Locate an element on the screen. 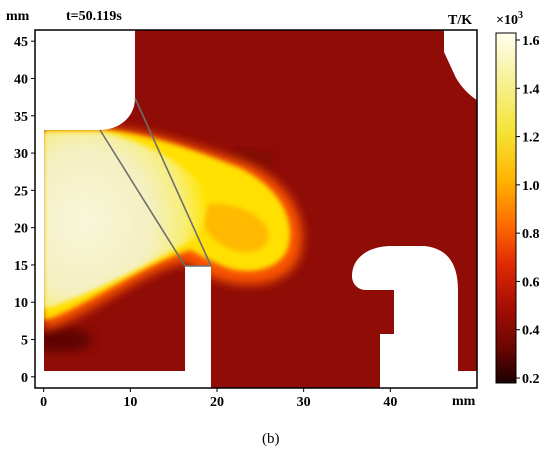 This screenshot has height=453, width=550. y-axis: 0 5 10 15 20 25 30 35 40 45 is located at coordinates (24, 210).